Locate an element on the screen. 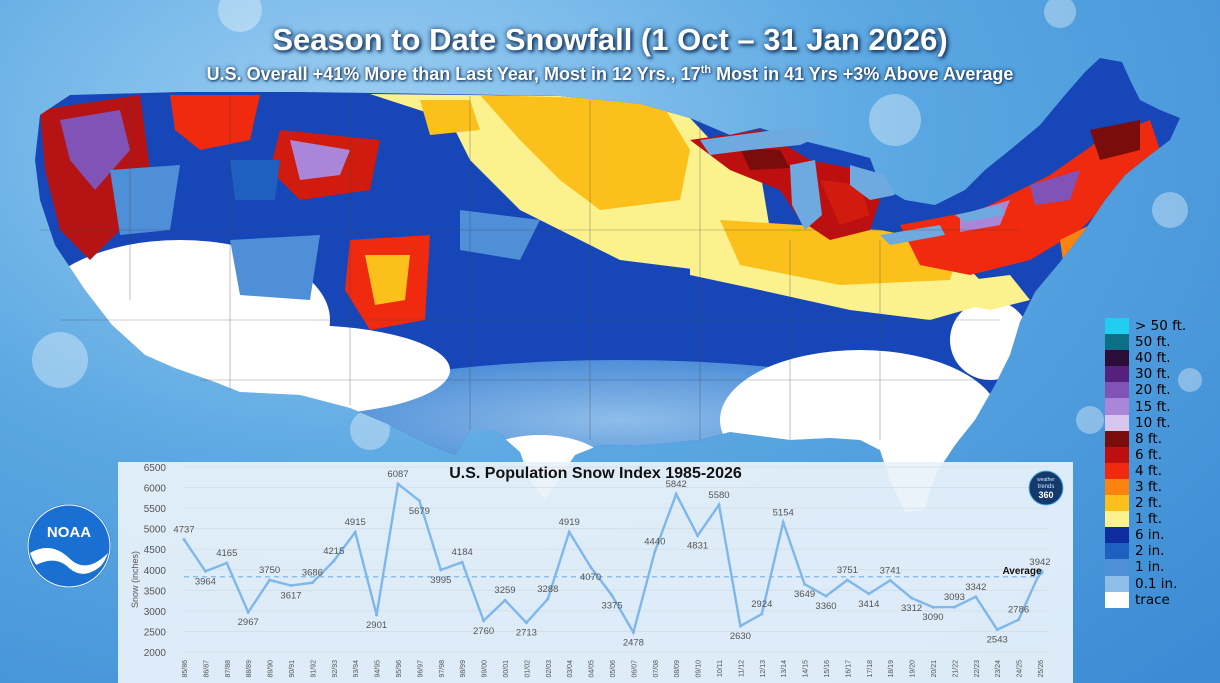 This screenshot has width=1220, height=683. x-tick-label: 22/23 is located at coordinates (977, 669).